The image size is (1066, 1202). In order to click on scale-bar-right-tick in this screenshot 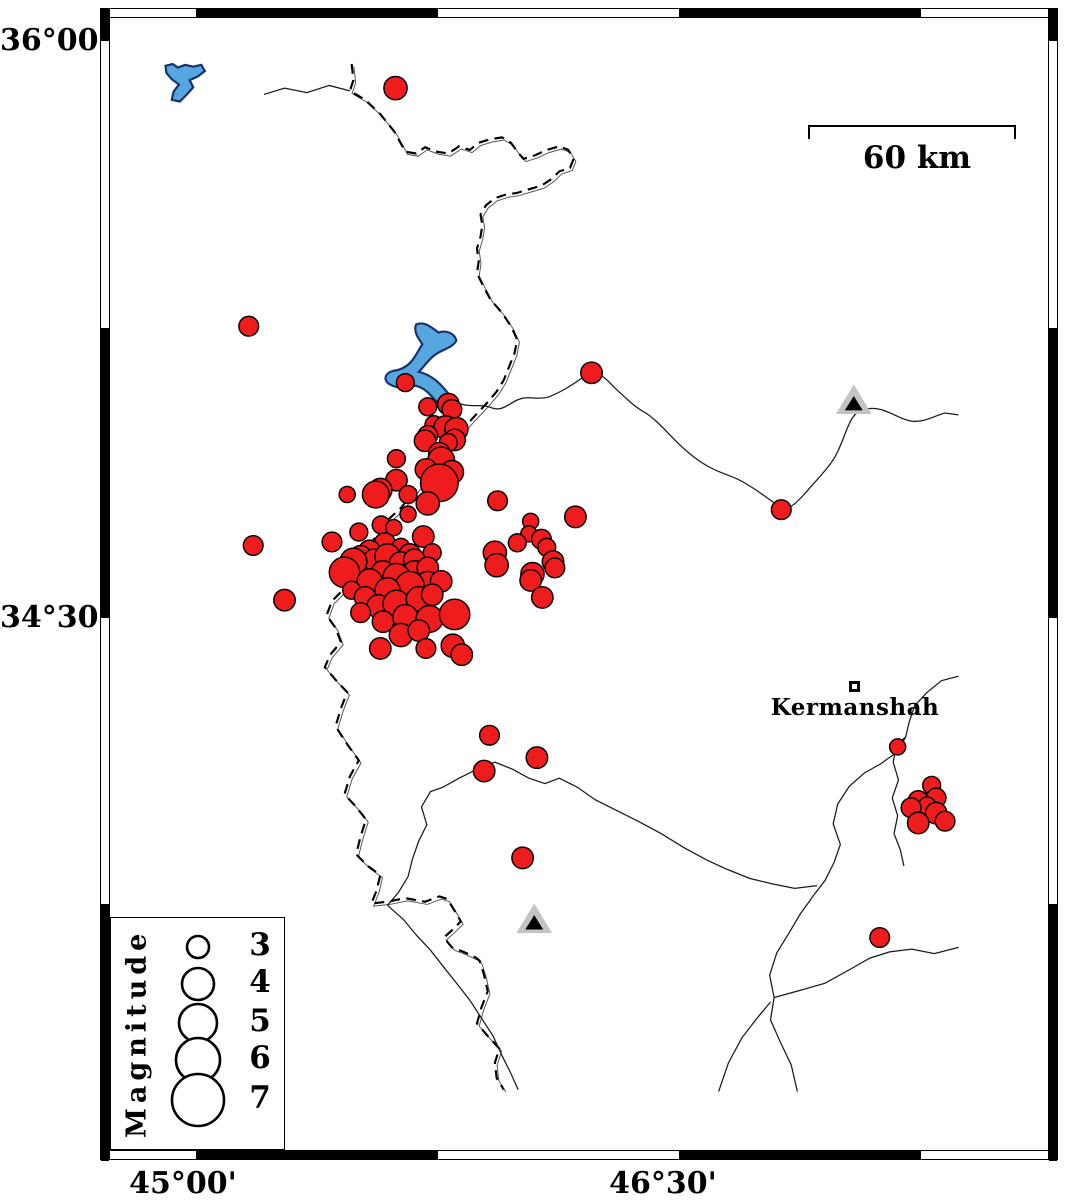, I will do `click(1015, 132)`.